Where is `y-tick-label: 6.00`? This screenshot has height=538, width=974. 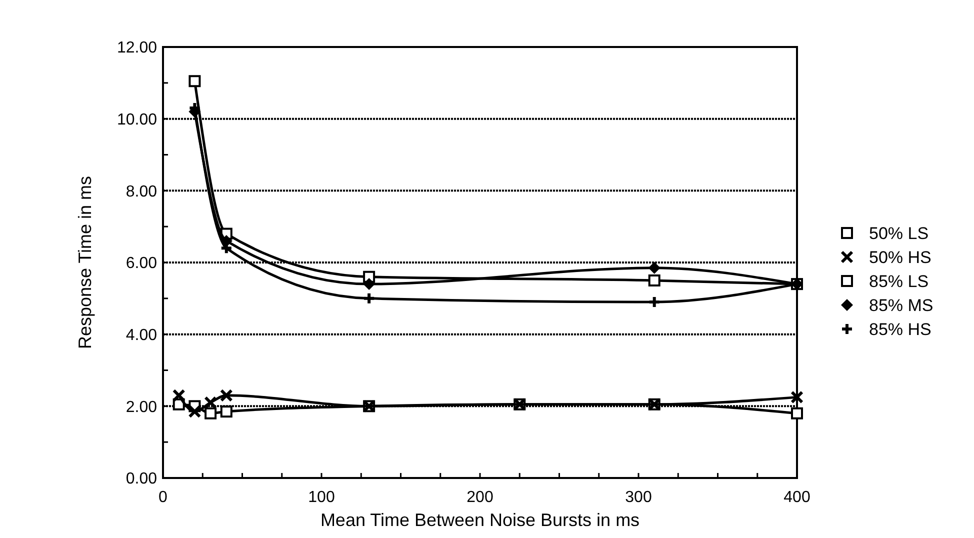 y-tick-label: 6.00 is located at coordinates (142, 263).